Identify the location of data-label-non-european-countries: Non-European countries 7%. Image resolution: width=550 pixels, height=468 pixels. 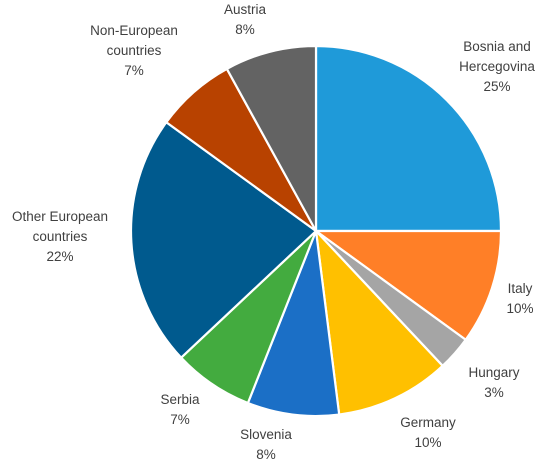
(134, 50).